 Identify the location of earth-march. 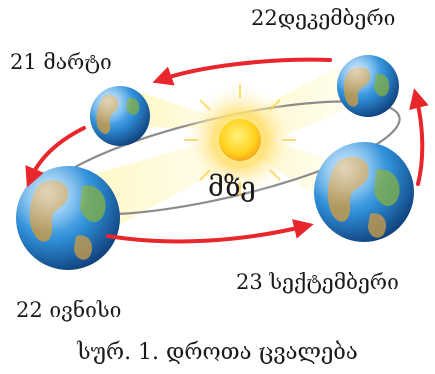
(120, 116).